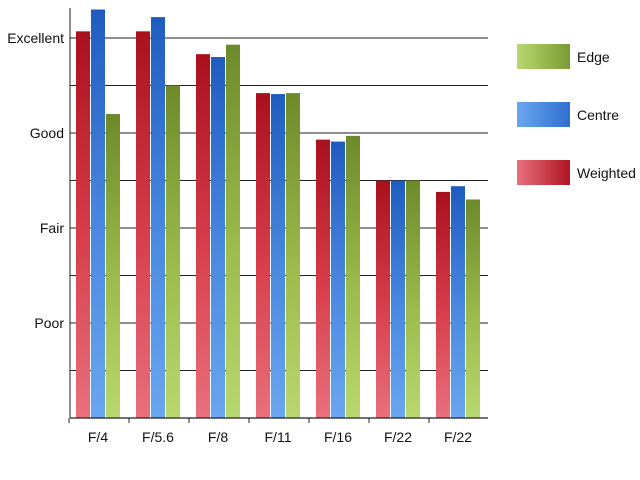  What do you see at coordinates (35, 38) in the screenshot?
I see `y-tick-label: Excellent` at bounding box center [35, 38].